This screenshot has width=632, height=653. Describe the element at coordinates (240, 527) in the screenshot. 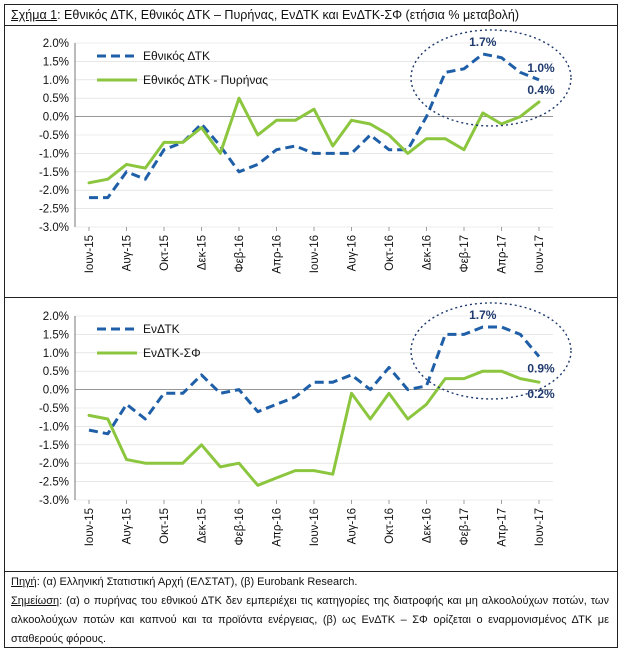

I see `p2-x-tick-label: Φεβ-16` at that location.